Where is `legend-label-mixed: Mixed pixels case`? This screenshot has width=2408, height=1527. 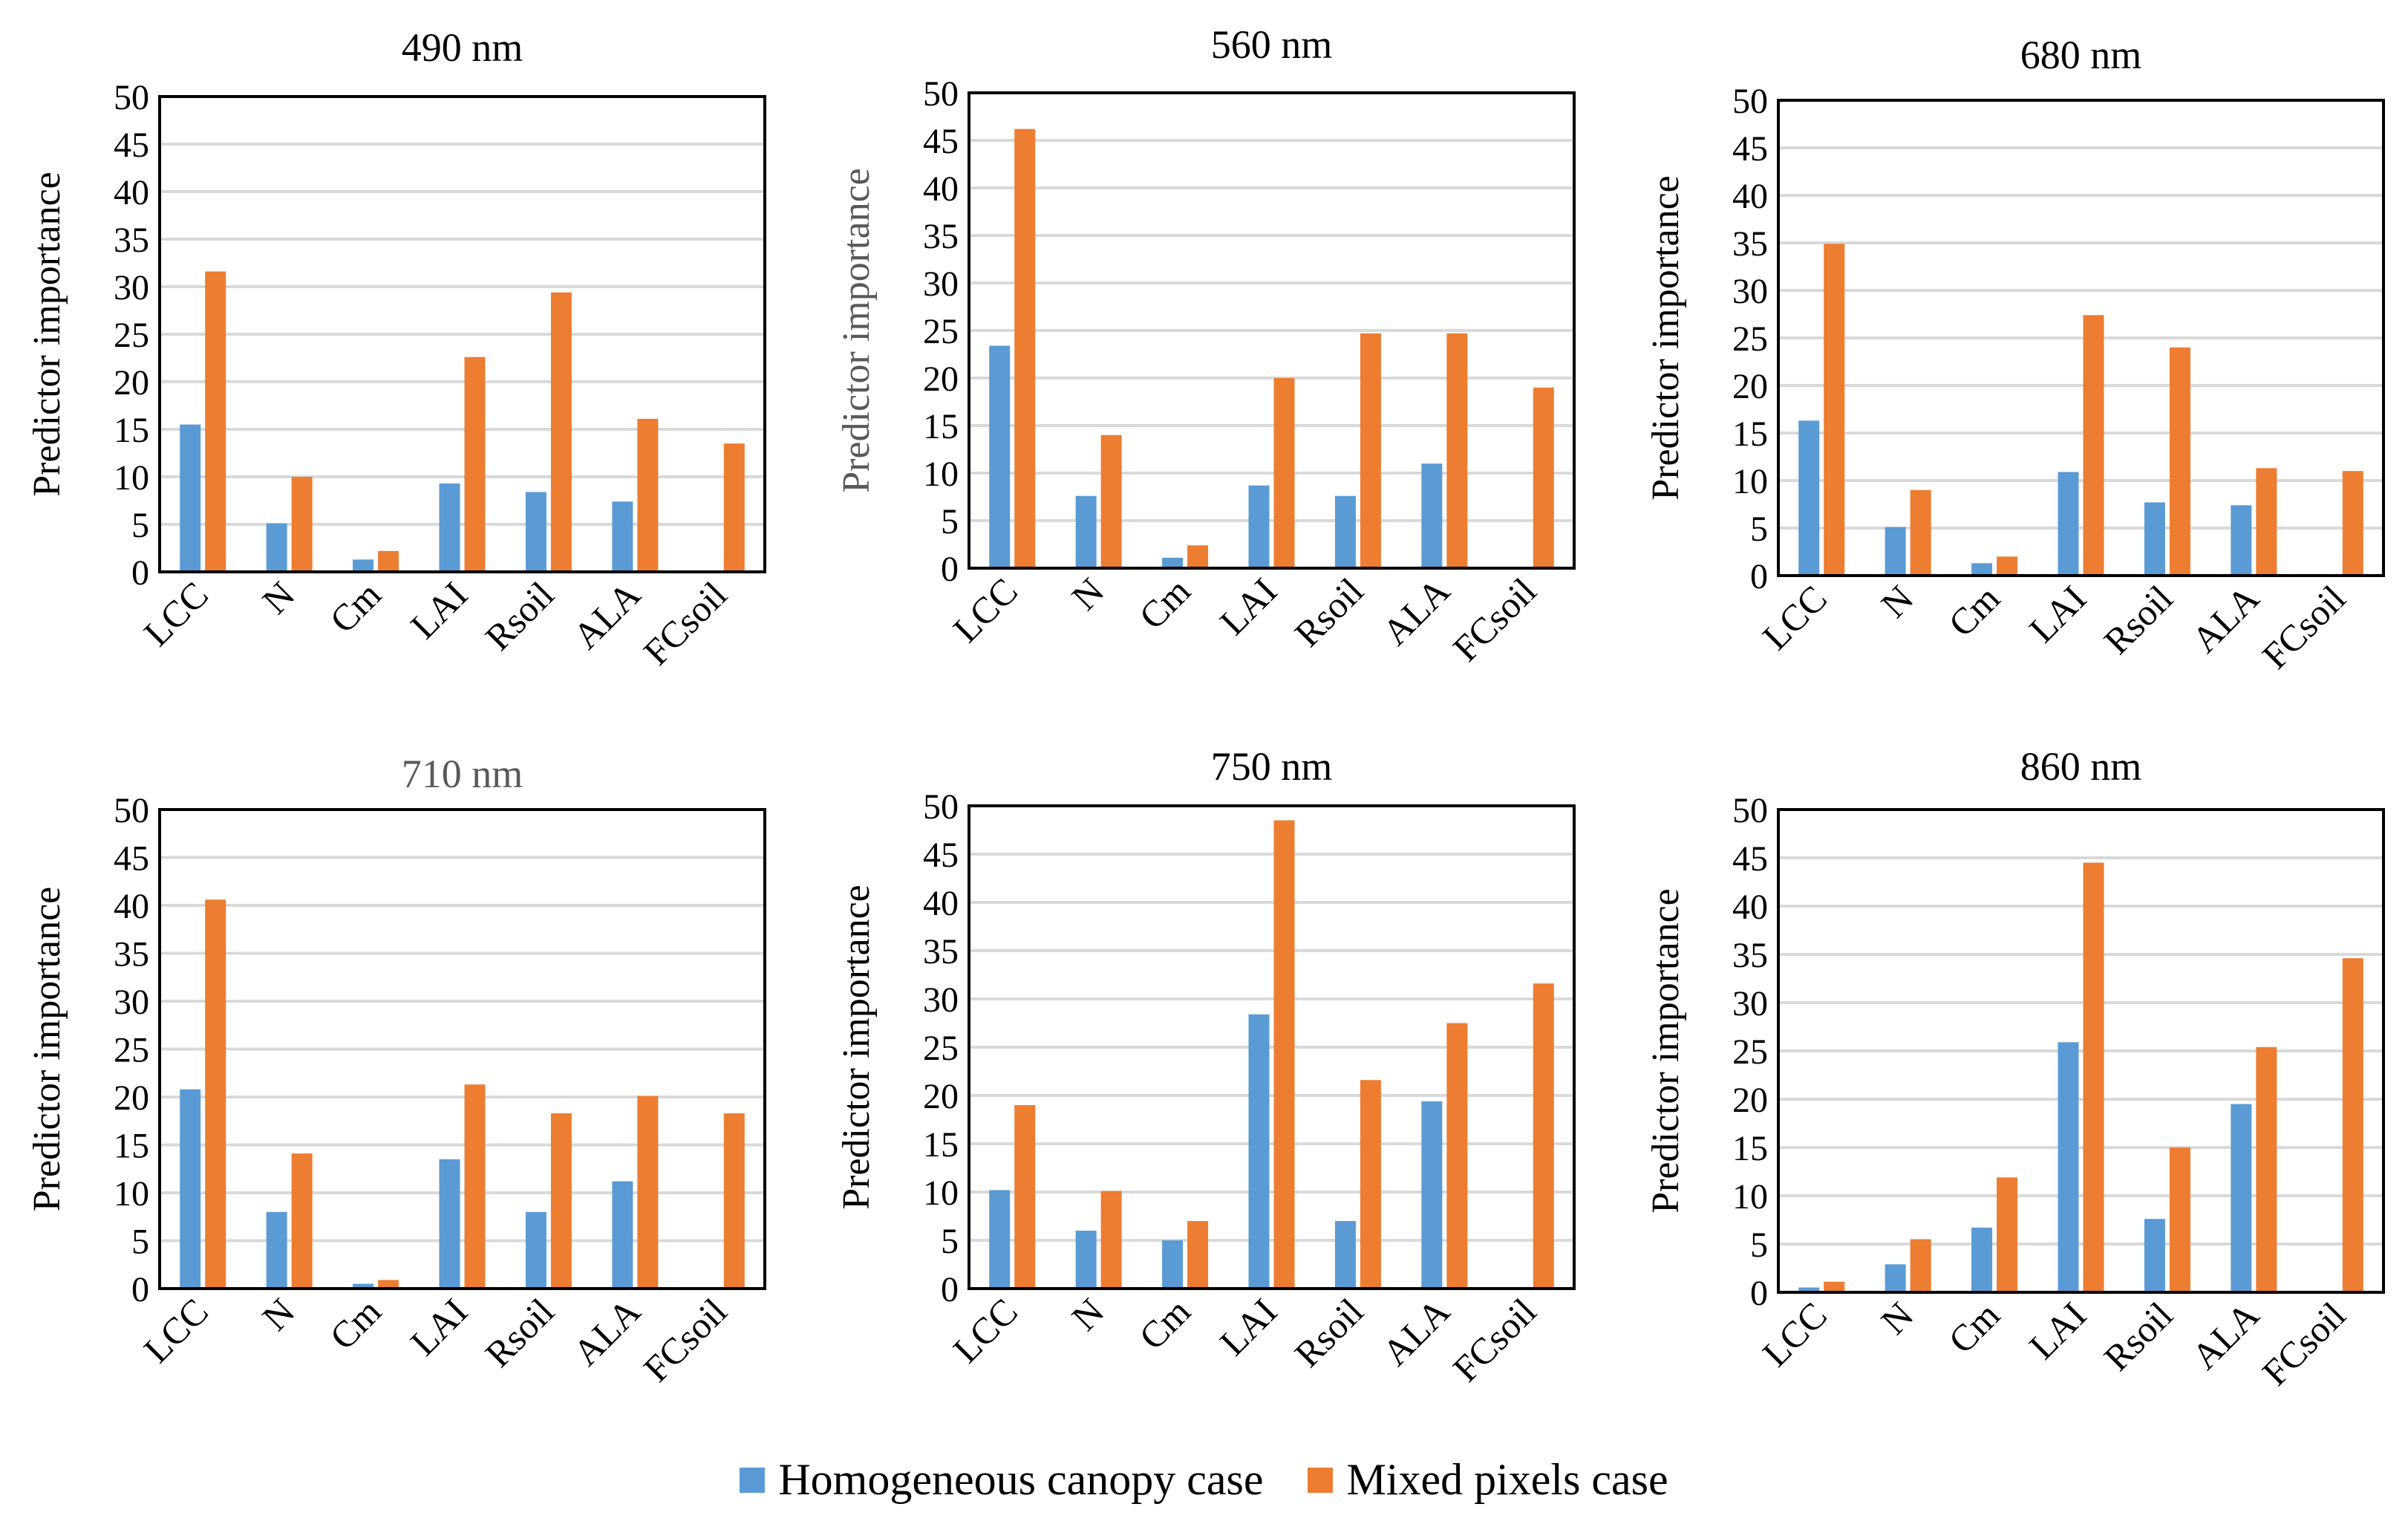 legend-label-mixed: Mixed pixels case is located at coordinates (1507, 1479).